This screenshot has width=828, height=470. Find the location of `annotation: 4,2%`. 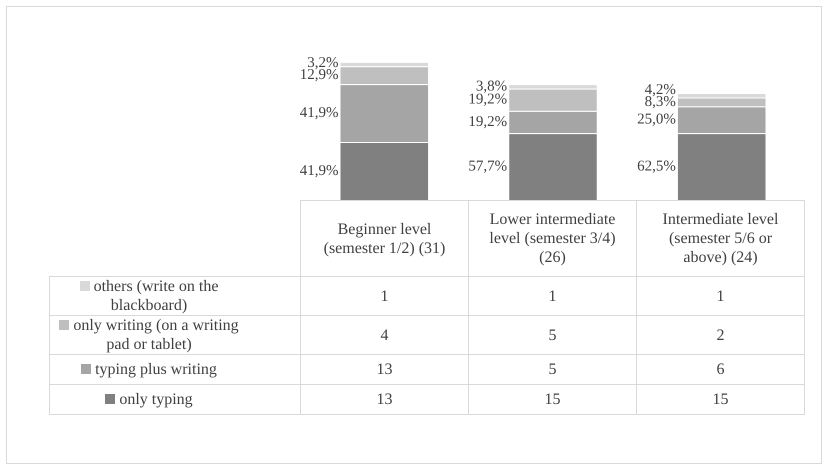

annotation: 4,2% is located at coordinates (660, 90).